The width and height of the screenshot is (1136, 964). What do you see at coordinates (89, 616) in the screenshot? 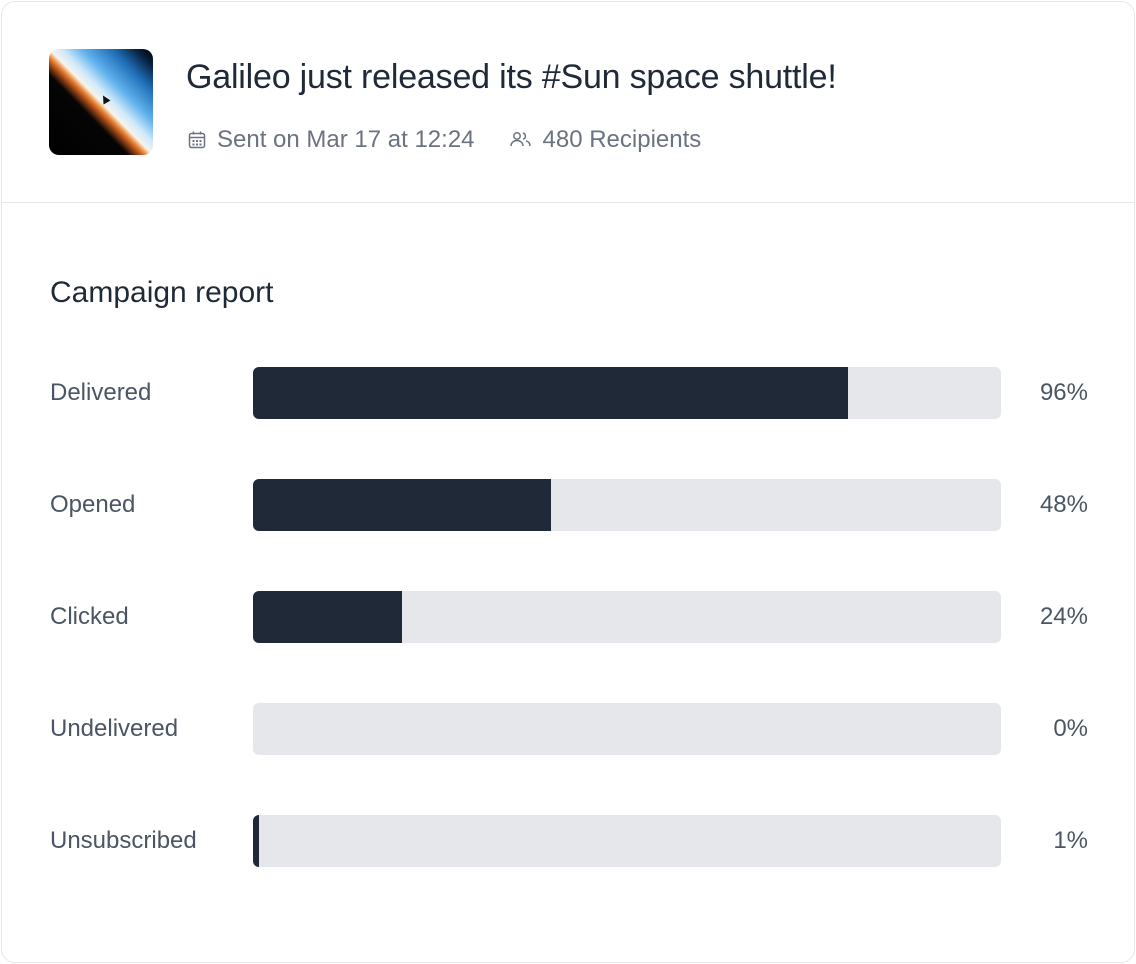
I see `row-label: Clicked` at bounding box center [89, 616].